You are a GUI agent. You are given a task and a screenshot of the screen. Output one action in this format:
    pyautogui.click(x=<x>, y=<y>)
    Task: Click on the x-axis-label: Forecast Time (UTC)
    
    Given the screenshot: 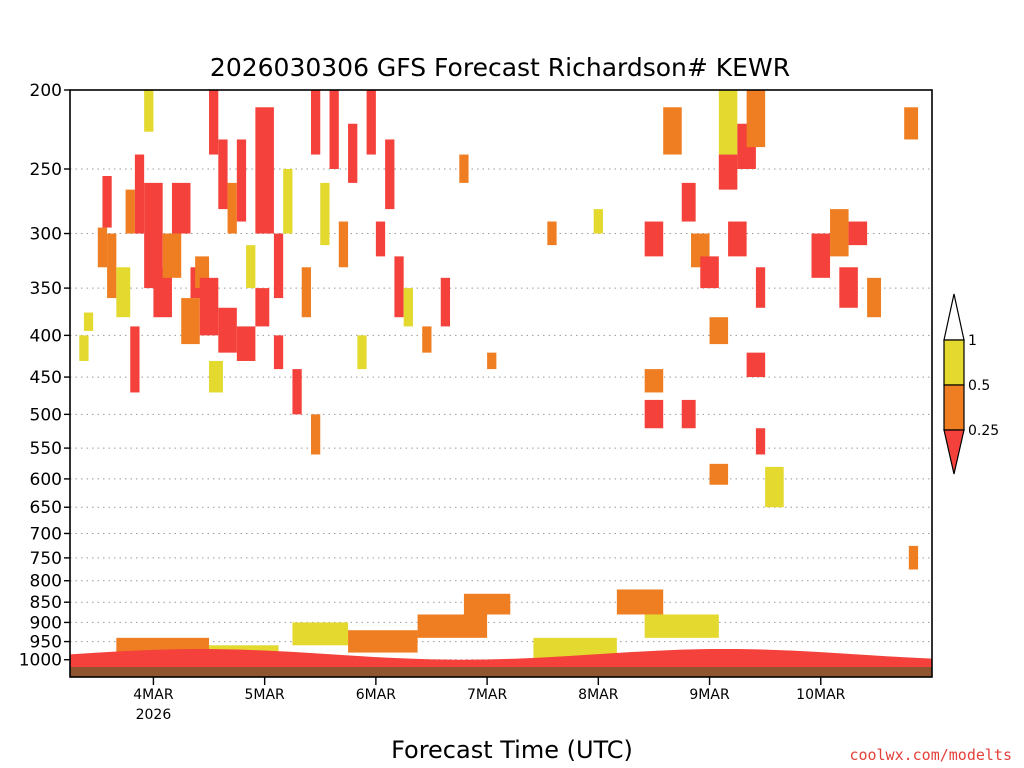 What is the action you would take?
    pyautogui.click(x=512, y=750)
    